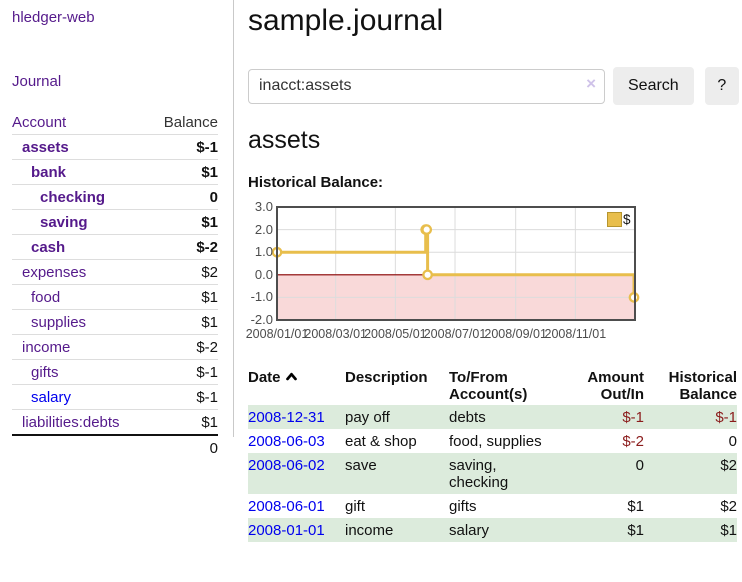 The width and height of the screenshot is (742, 582). I want to click on register-row: 2008-12-31 pay off debts $-1 $-1, so click(492, 417).